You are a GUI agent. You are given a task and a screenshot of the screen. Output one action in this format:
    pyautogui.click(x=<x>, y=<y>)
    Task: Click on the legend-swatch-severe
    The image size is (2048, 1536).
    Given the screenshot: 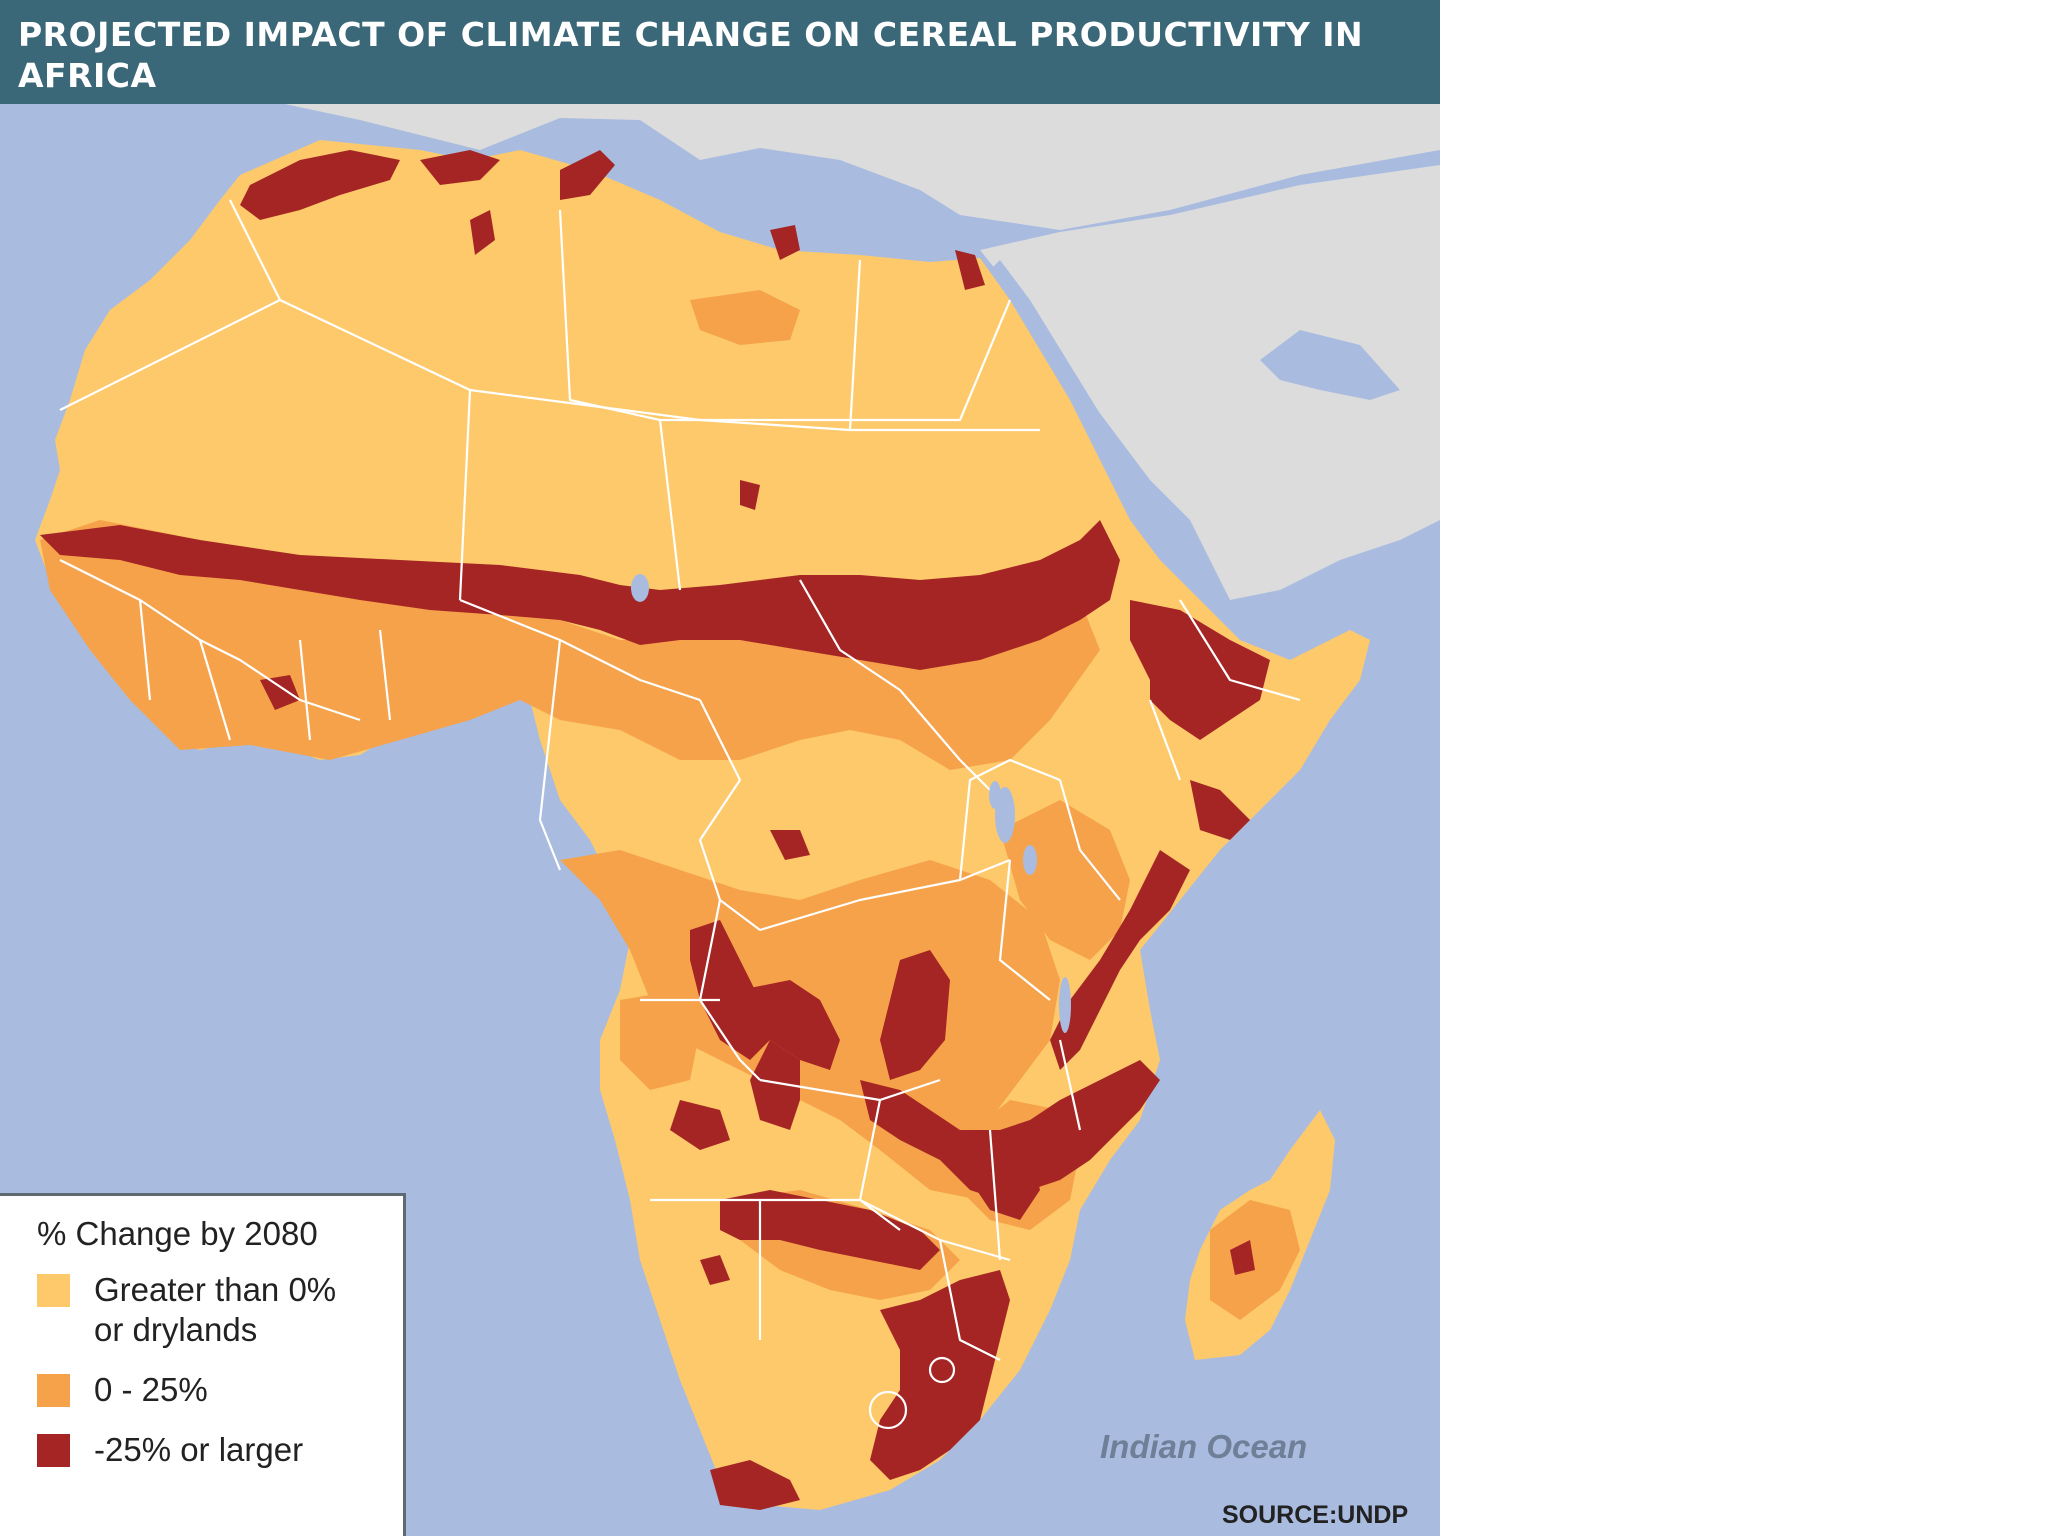 What is the action you would take?
    pyautogui.click(x=53, y=1450)
    